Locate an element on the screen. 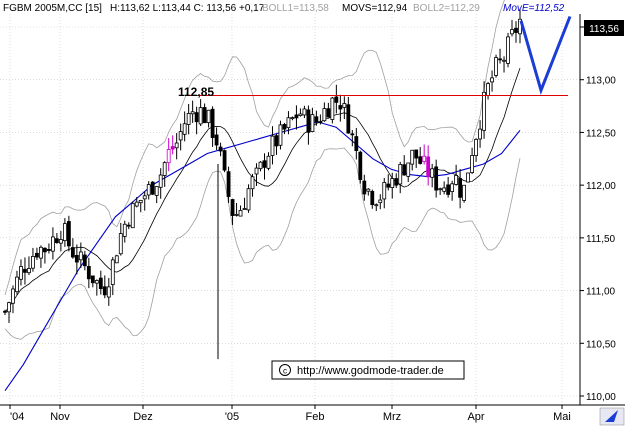  copyright-icon is located at coordinates (285, 370).